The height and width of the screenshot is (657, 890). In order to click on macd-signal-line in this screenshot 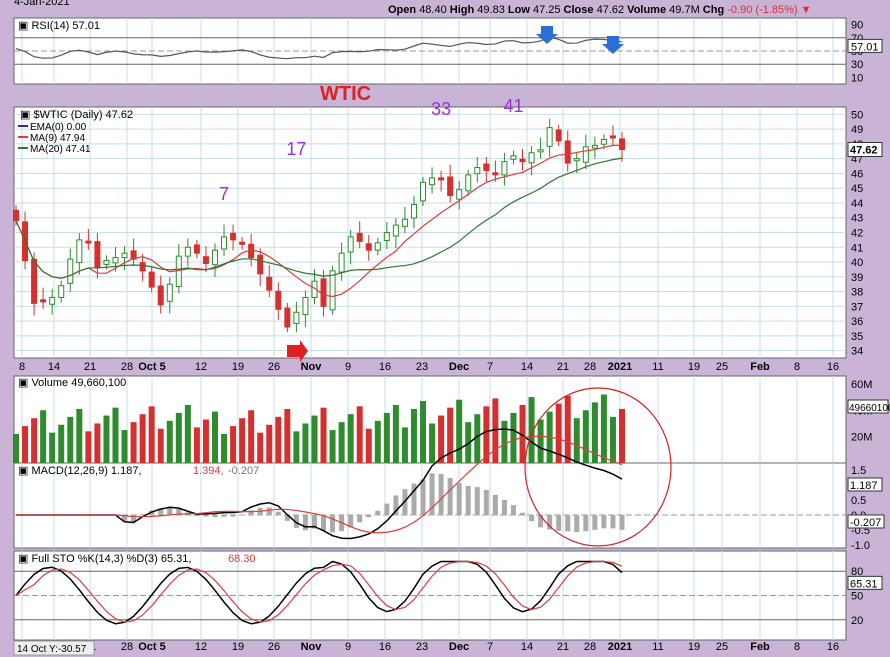, I will do `click(319, 484)`.